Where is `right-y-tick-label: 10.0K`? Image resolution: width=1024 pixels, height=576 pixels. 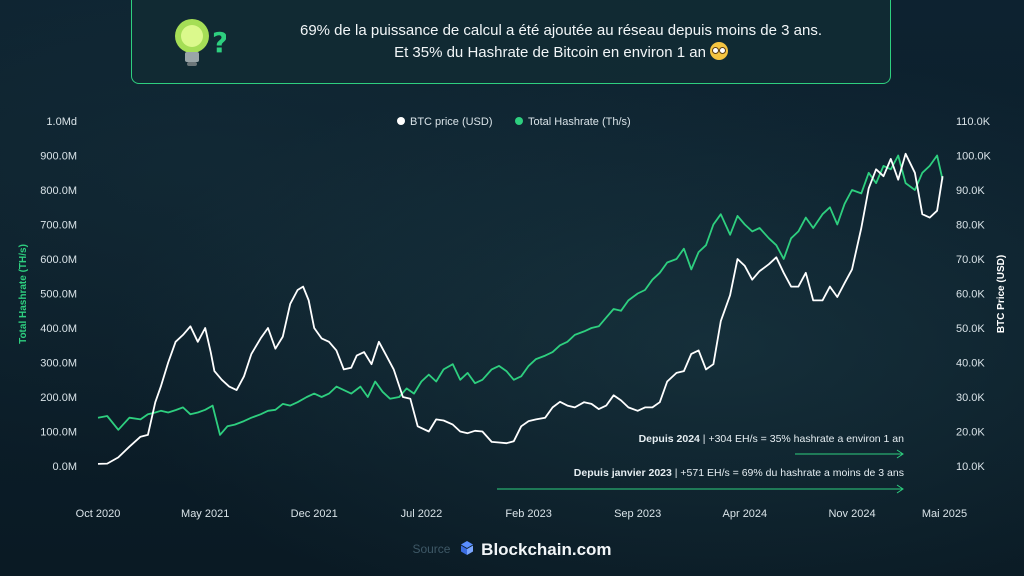
right-y-tick-label: 10.0K is located at coordinates (970, 467).